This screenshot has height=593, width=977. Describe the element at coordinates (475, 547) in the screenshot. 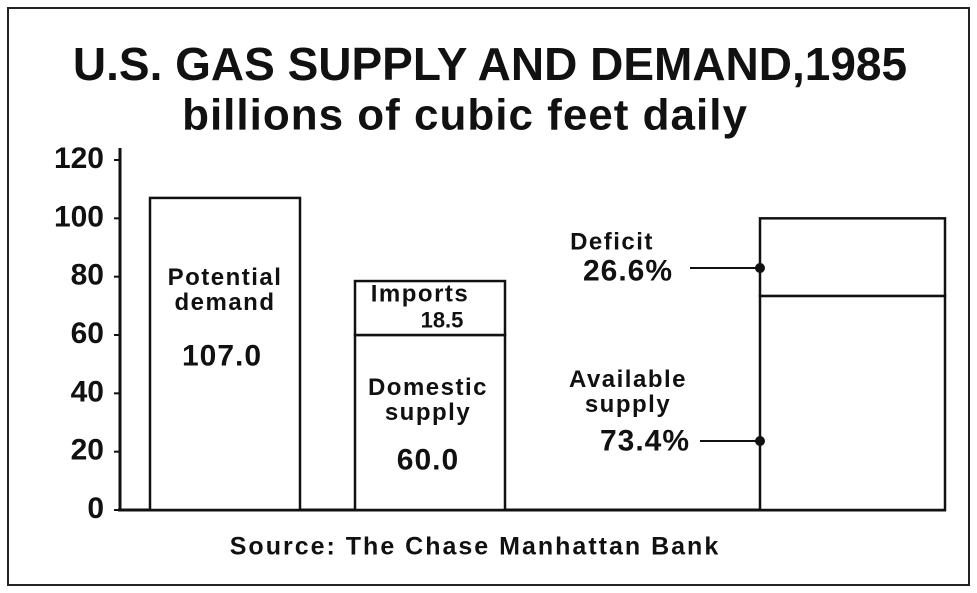

I see `source: Source: The Chase Manhattan Bank` at that location.